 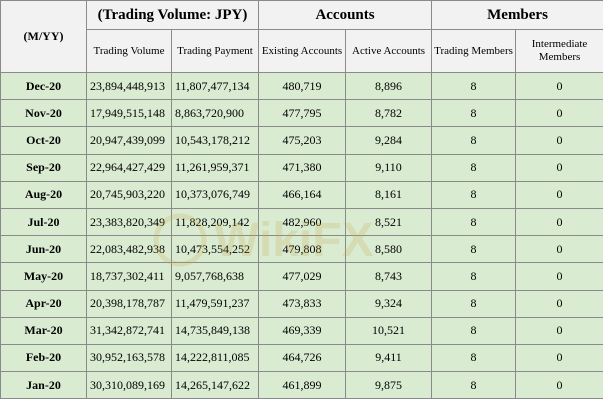 I want to click on existing-accounts-cell: 473,833, so click(x=302, y=303).